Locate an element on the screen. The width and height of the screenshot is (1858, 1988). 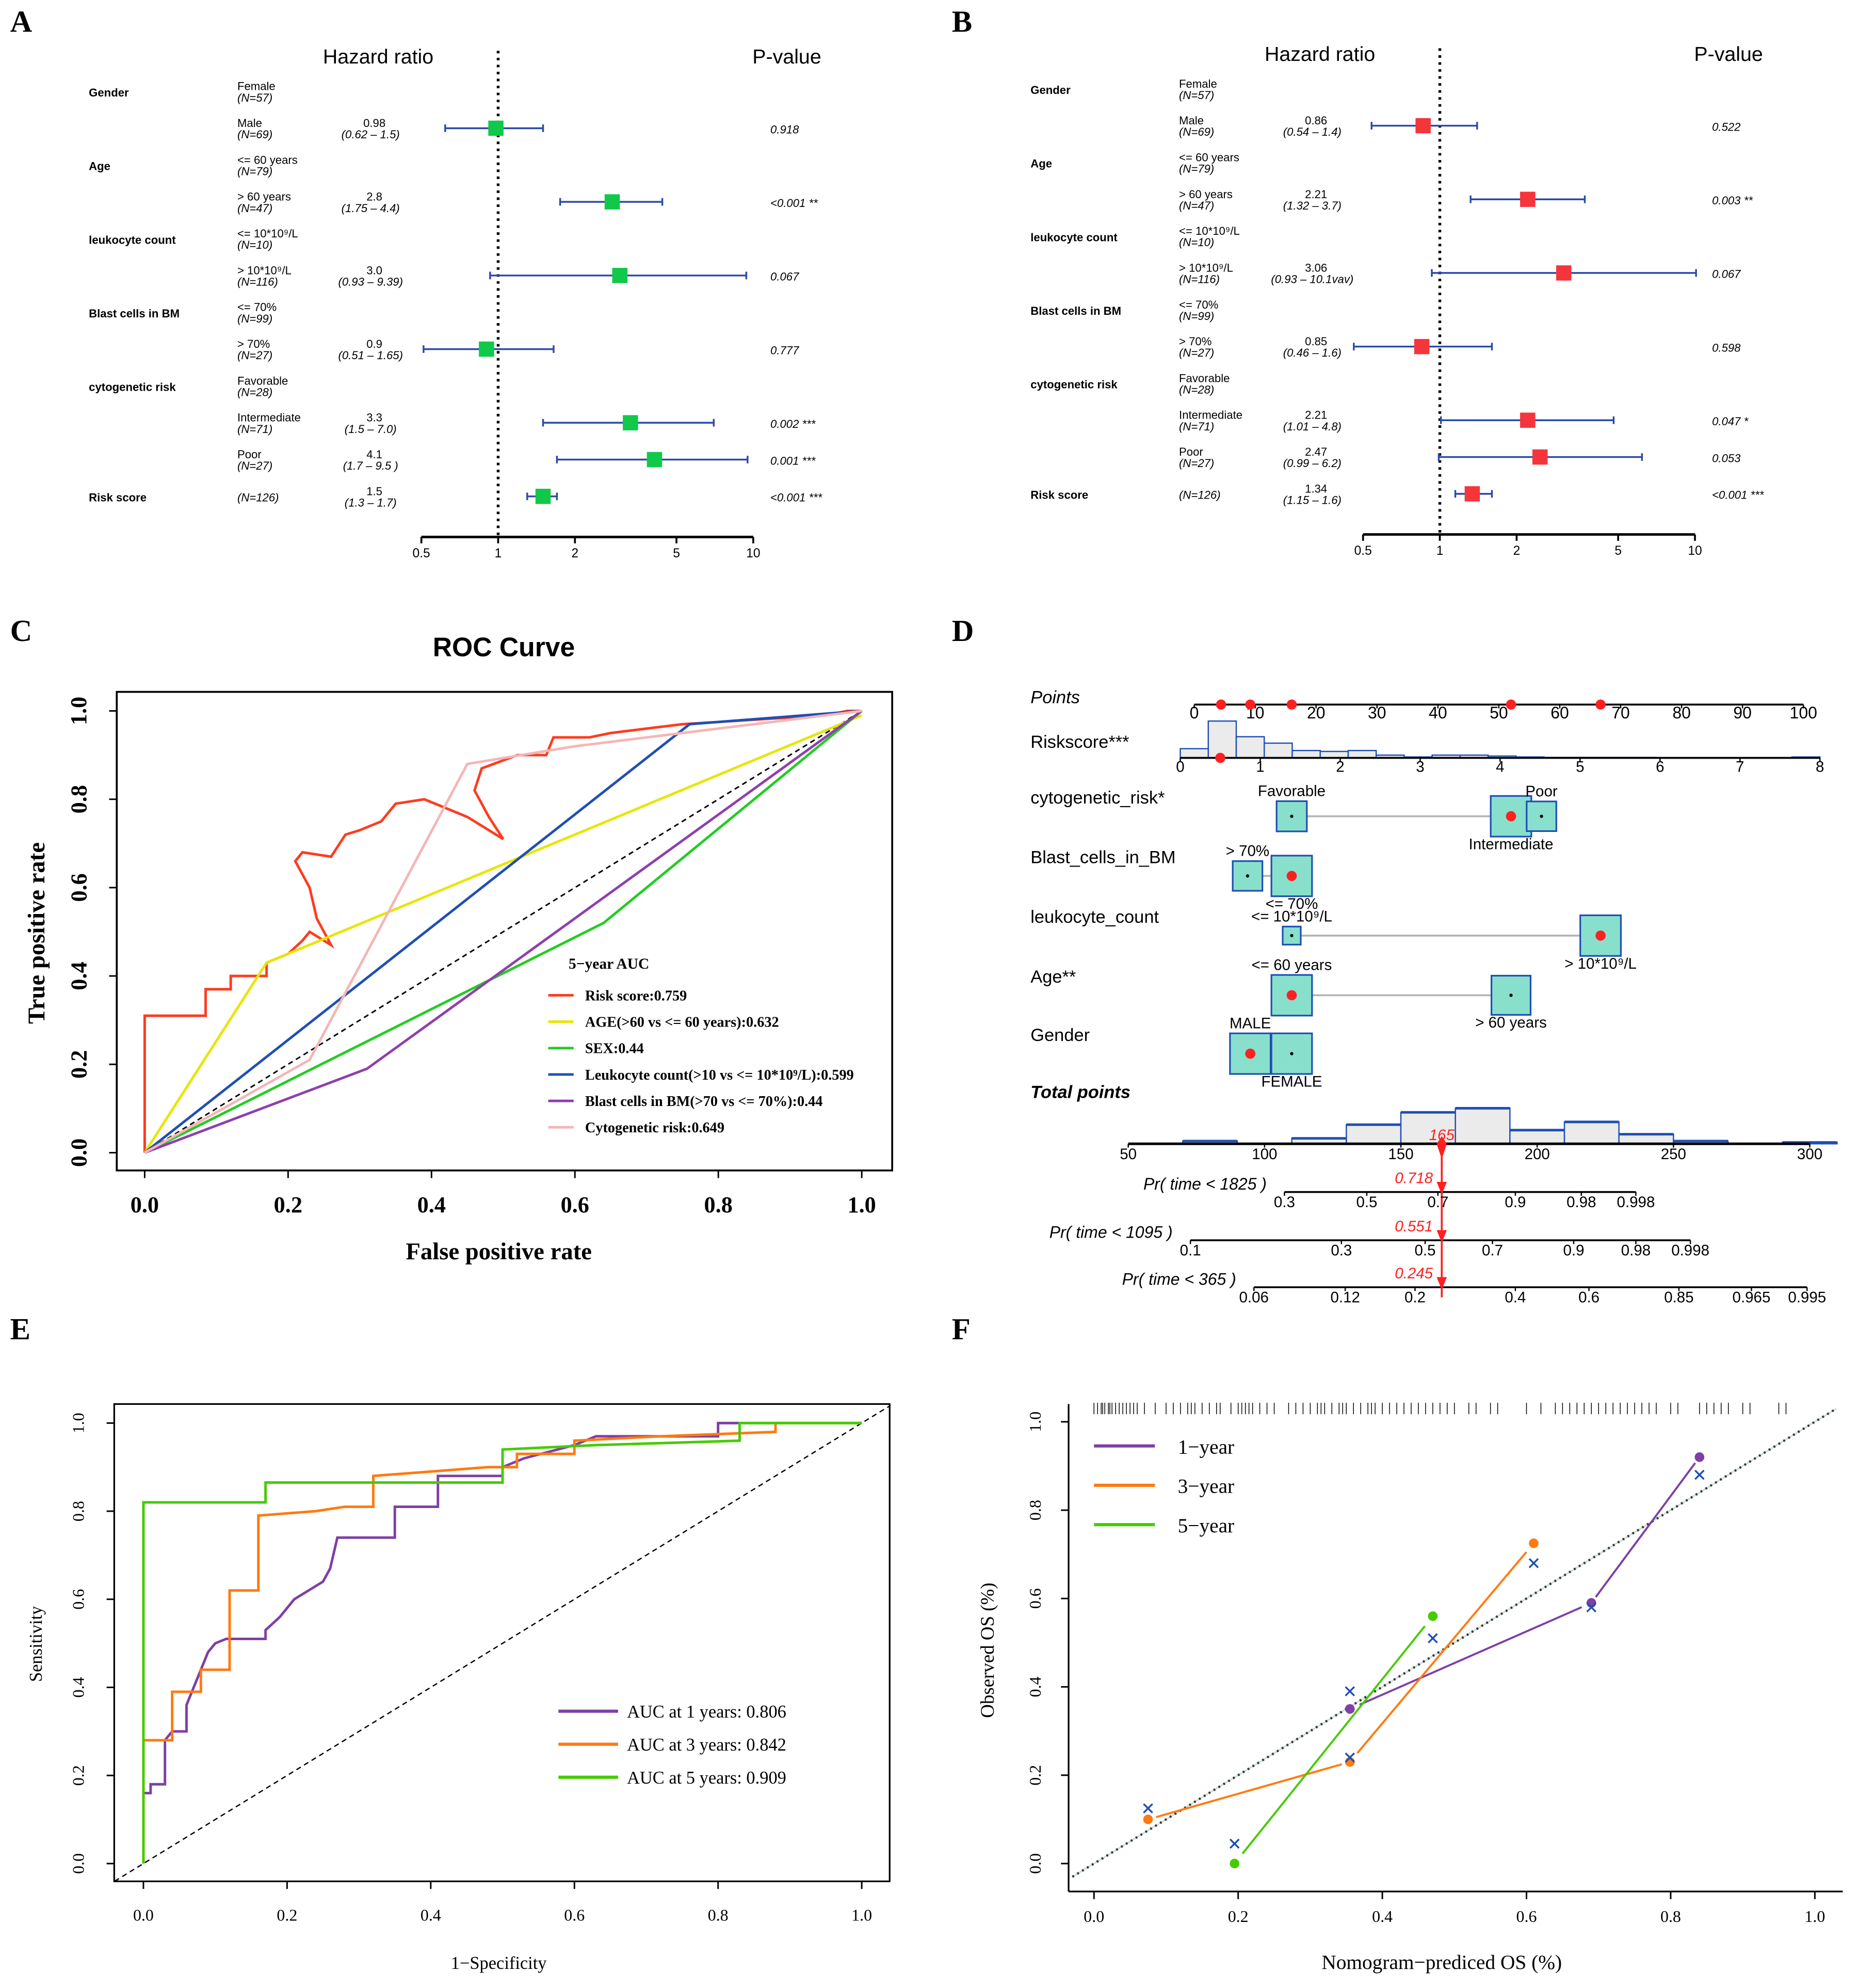
variable-label: Blast_cells_in_BM is located at coordinates (1102, 858).